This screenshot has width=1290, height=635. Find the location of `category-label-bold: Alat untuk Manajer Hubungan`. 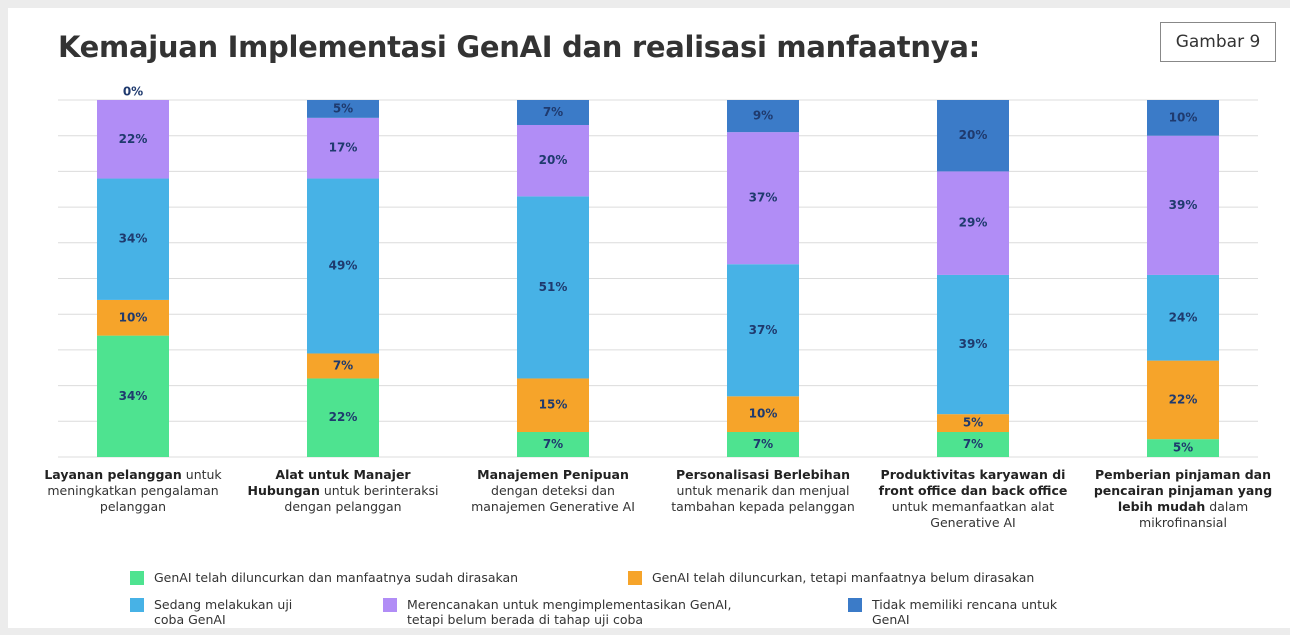

category-label-bold: Alat untuk Manajer Hubungan is located at coordinates (329, 482).